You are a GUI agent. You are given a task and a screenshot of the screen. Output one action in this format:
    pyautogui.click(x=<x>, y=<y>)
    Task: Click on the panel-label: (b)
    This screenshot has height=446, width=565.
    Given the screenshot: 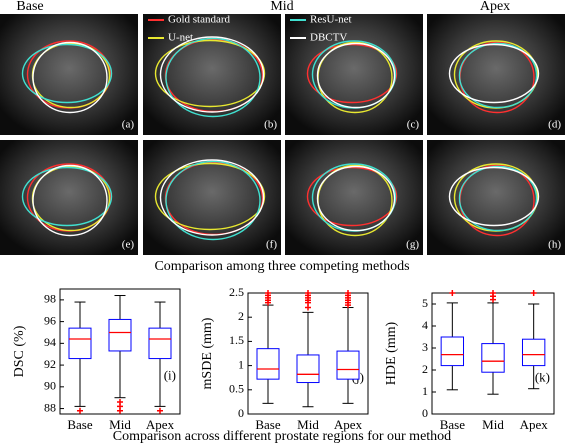 What is the action you would take?
    pyautogui.click(x=270, y=125)
    